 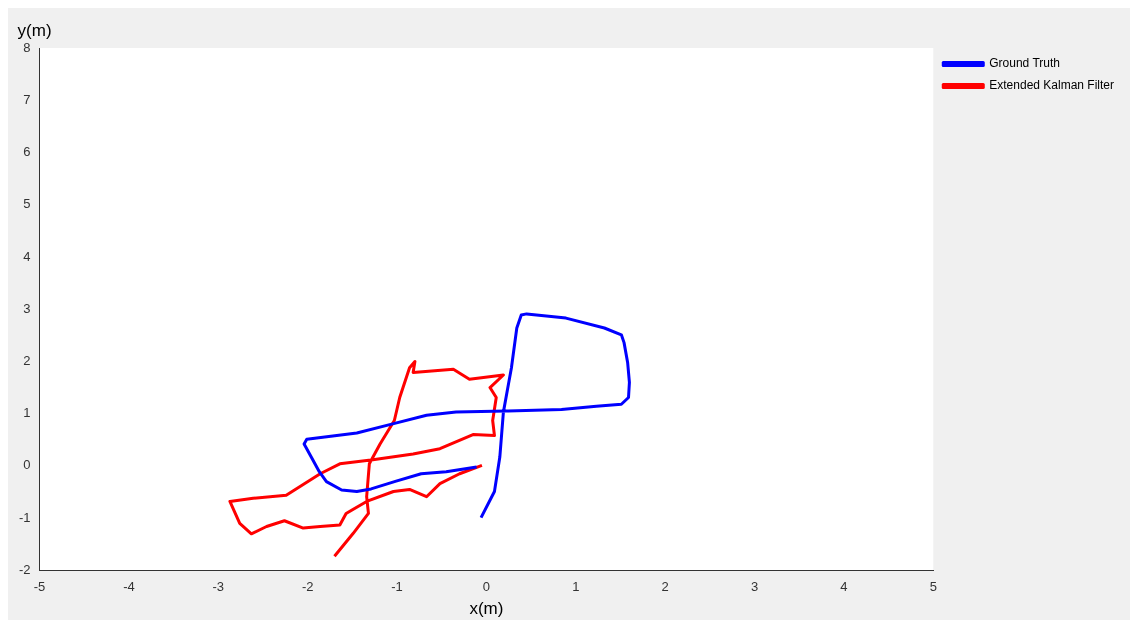 What do you see at coordinates (25, 517) in the screenshot?
I see `y-tick-label: -1` at bounding box center [25, 517].